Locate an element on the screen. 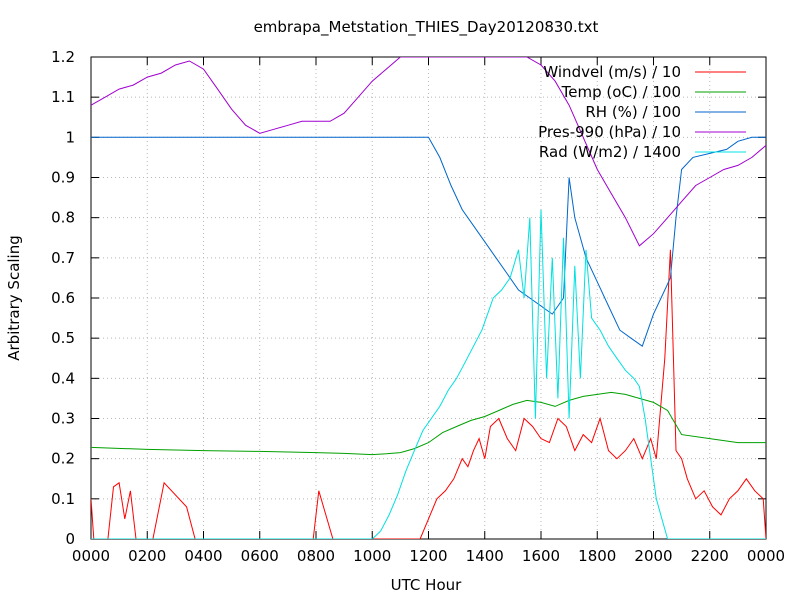  y-tick-label: 0.3 is located at coordinates (63, 419).